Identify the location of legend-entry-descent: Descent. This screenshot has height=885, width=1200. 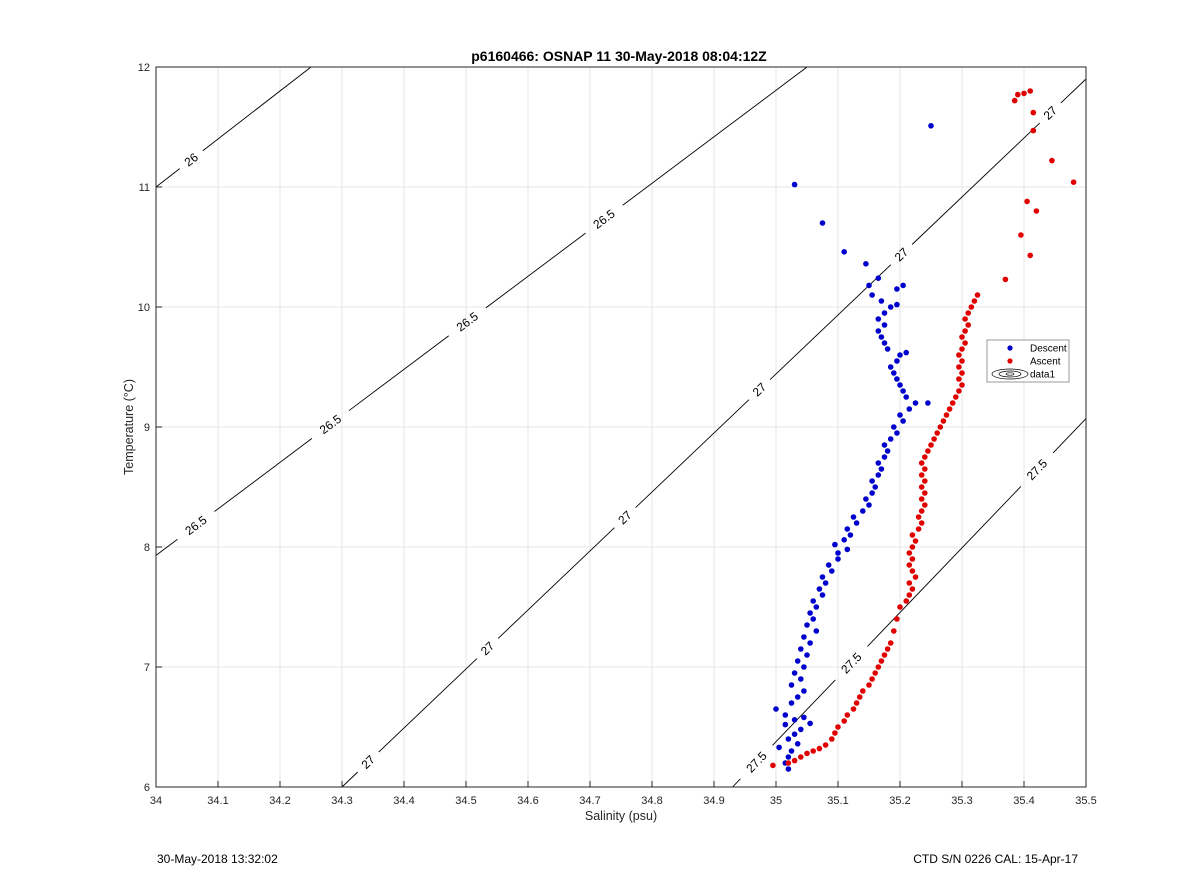
(1048, 349).